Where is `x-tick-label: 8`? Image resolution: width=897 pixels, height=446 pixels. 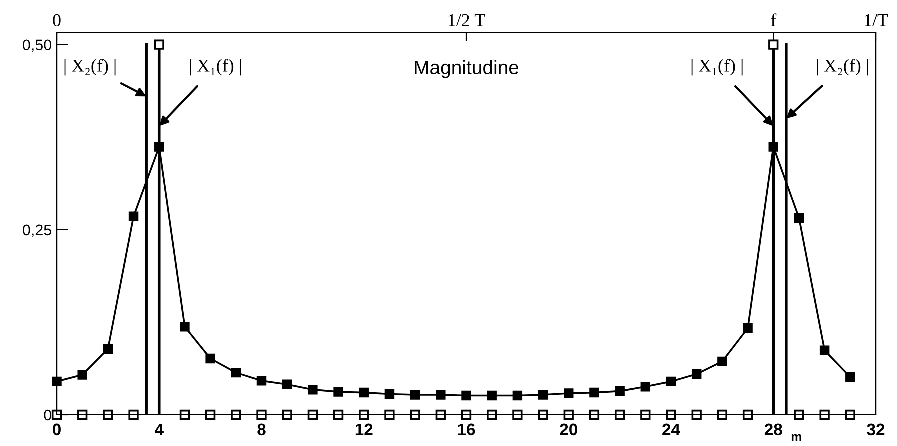 x-tick-label: 8 is located at coordinates (262, 430).